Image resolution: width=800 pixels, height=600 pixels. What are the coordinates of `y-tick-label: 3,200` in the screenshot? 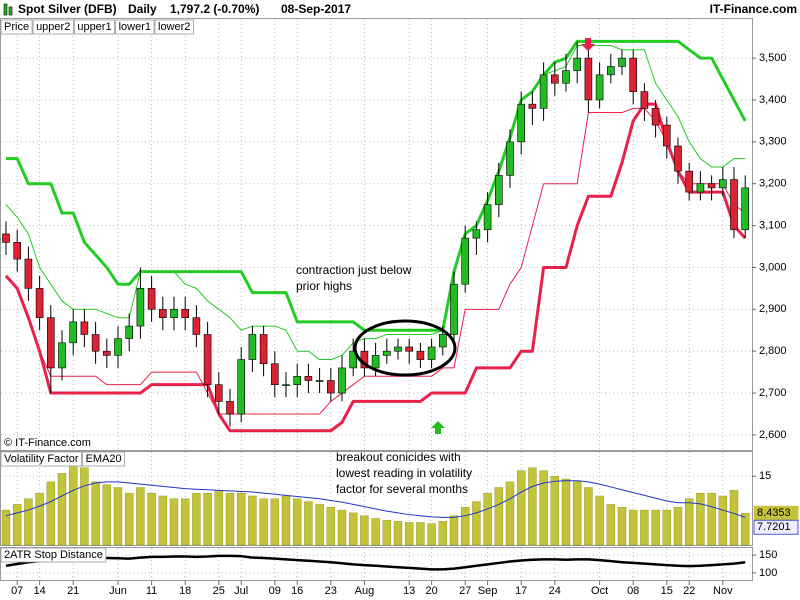 It's located at (773, 184).